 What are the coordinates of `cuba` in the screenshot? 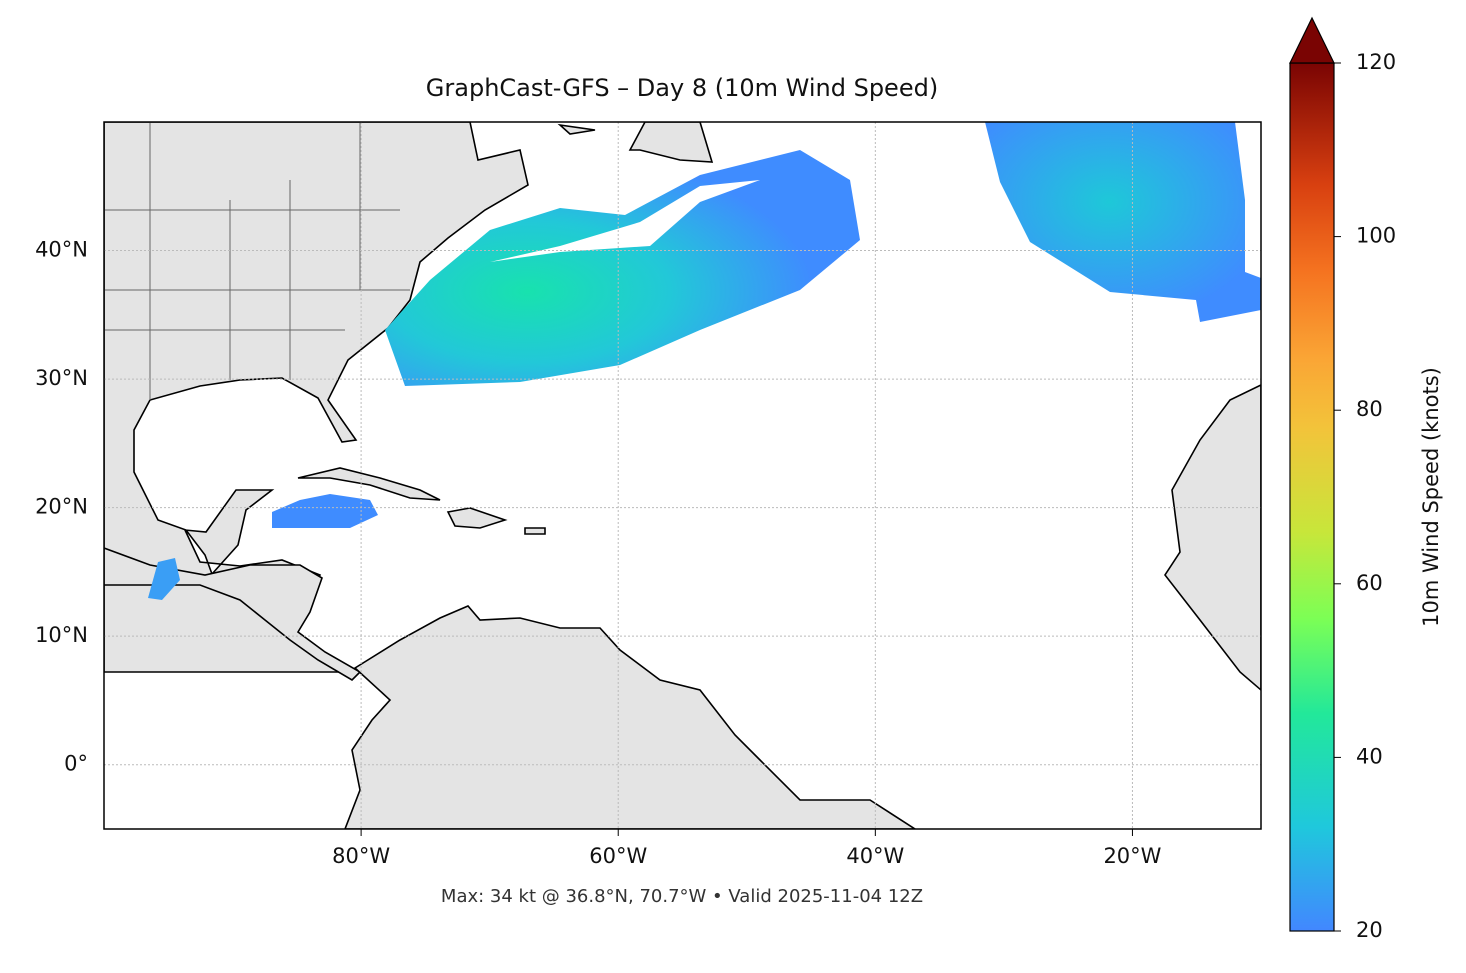 It's located at (369, 484).